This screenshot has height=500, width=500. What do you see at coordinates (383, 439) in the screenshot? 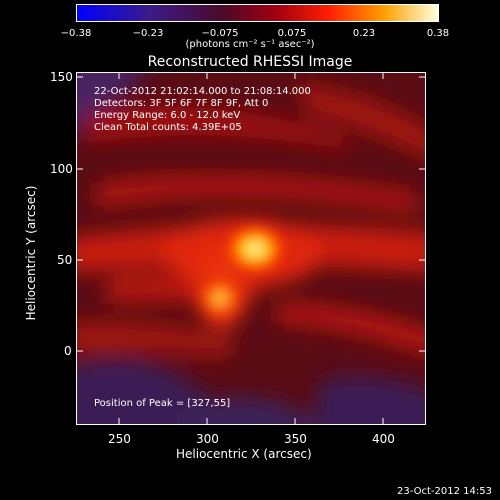
I see `x-tick-label: 400` at bounding box center [383, 439].